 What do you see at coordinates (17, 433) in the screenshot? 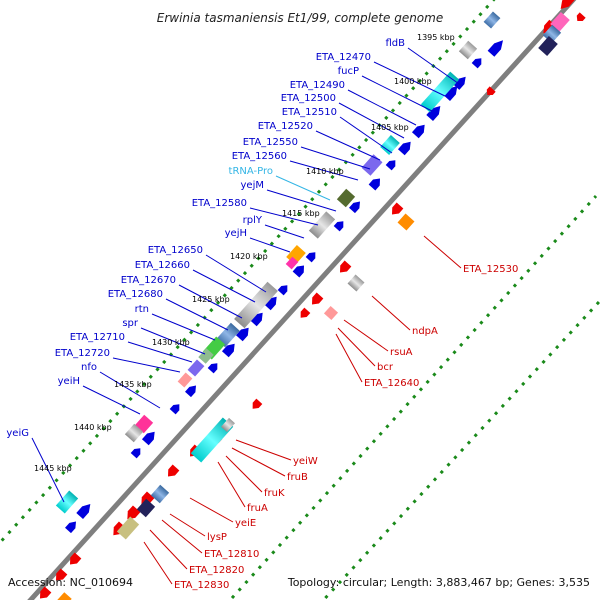
I see `forward-gene-label: yeiG` at bounding box center [17, 433].